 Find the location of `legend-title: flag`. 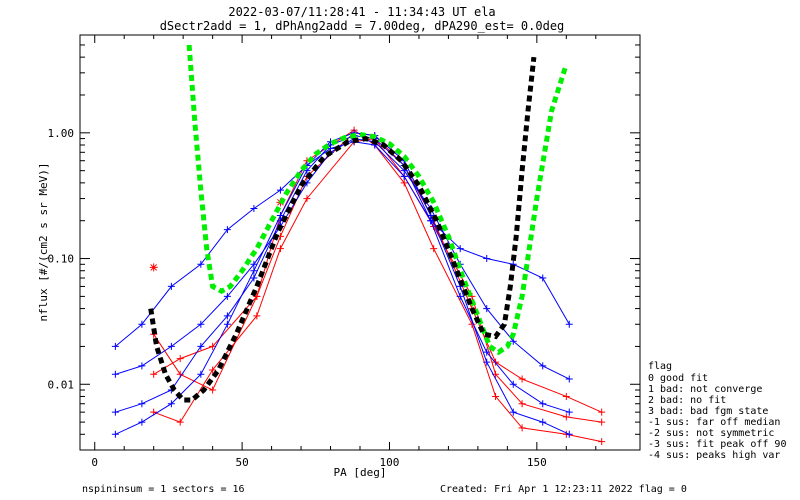

legend-title: flag is located at coordinates (660, 366).